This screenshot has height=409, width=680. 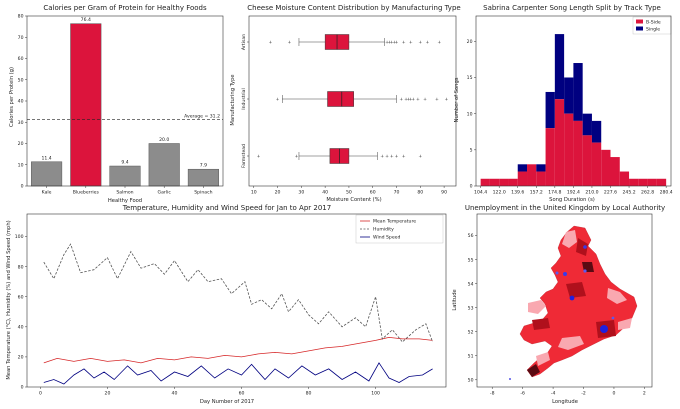 I want to click on p2-xtick-label-50: 50, so click(x=349, y=193).